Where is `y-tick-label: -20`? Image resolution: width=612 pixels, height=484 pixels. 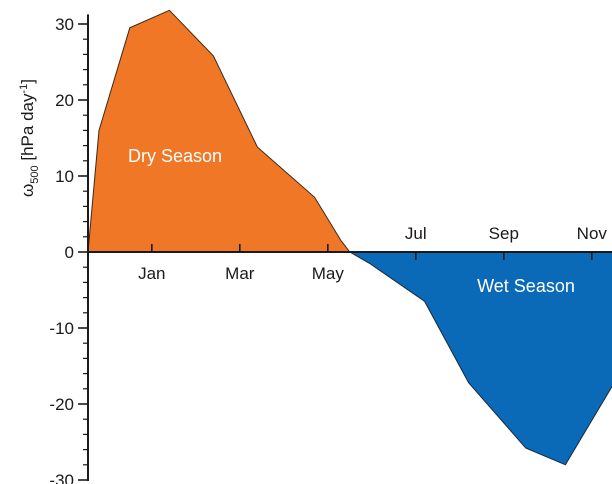 y-tick-label: -20 is located at coordinates (61, 404).